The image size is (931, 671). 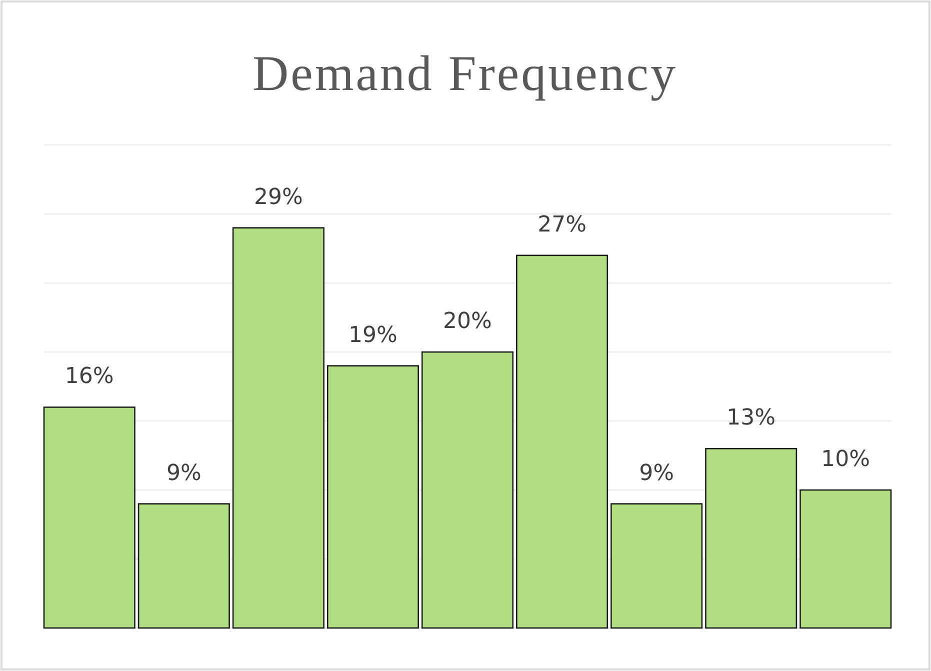 I want to click on data-label: 29%, so click(x=278, y=197).